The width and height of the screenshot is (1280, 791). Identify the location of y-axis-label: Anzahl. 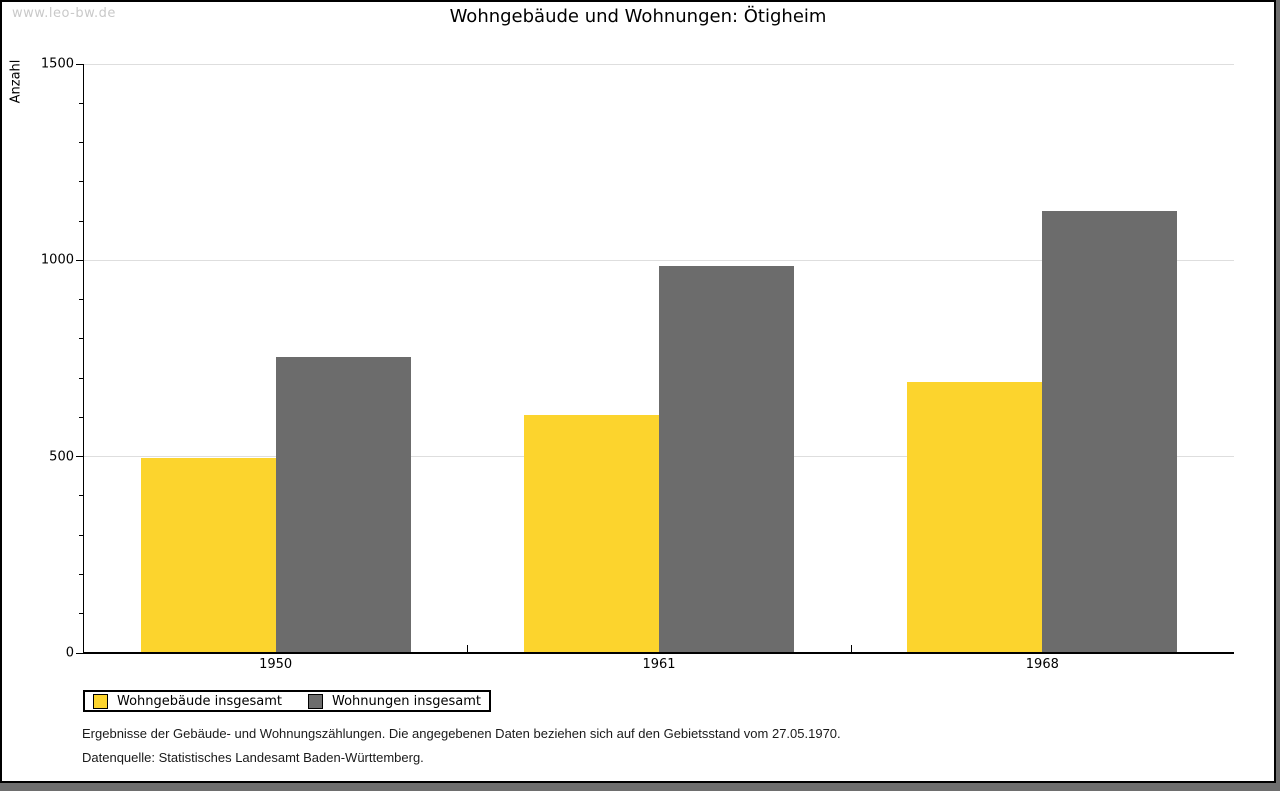
(16, 81).